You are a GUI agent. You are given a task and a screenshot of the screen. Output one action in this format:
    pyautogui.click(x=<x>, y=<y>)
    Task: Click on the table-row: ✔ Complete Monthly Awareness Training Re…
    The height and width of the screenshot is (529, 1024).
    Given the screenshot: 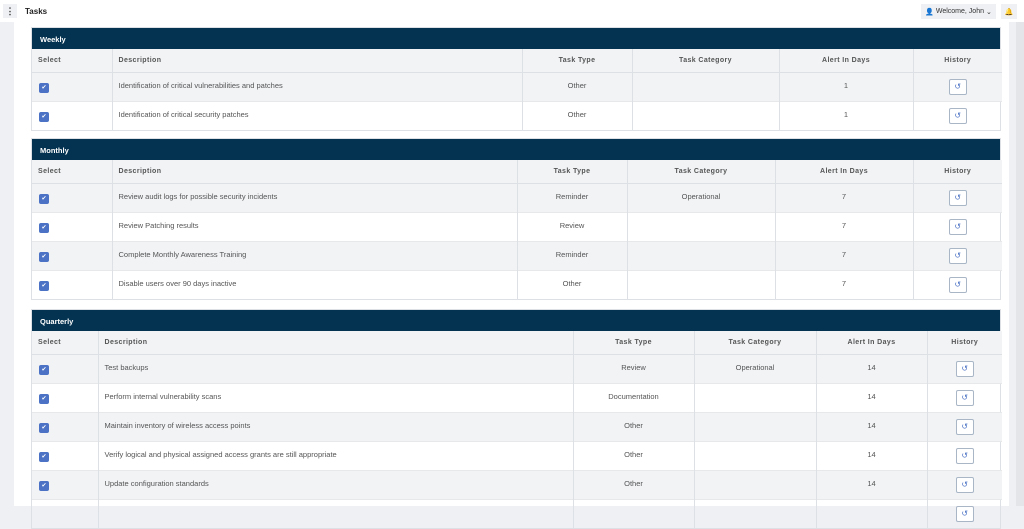 What is the action you would take?
    pyautogui.click(x=517, y=255)
    